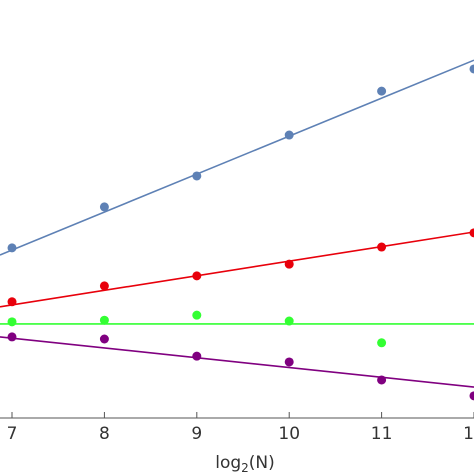 Image resolution: width=474 pixels, height=474 pixels. Describe the element at coordinates (245, 463) in the screenshot. I see `x-axis-label: log2(N)` at that location.